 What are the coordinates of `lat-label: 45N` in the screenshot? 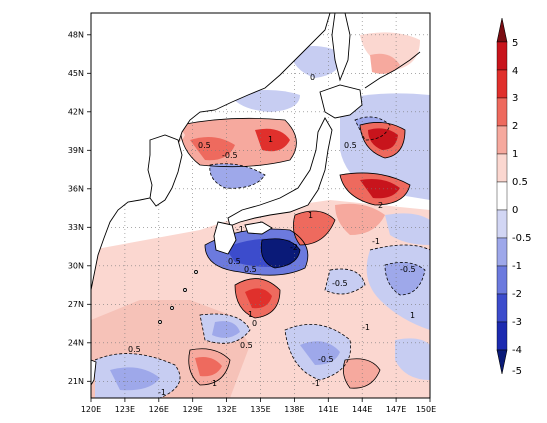 It's located at (76, 73).